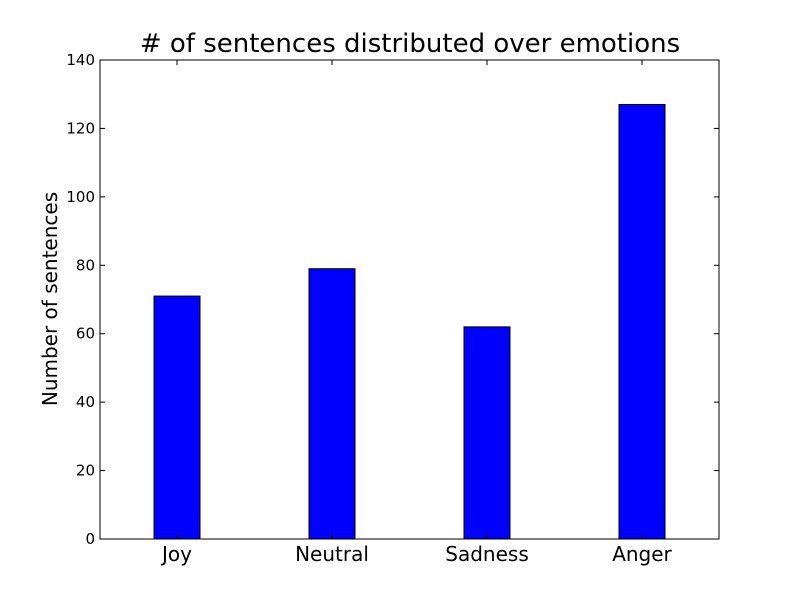  I want to click on y-tick-label: 100, so click(80, 197).